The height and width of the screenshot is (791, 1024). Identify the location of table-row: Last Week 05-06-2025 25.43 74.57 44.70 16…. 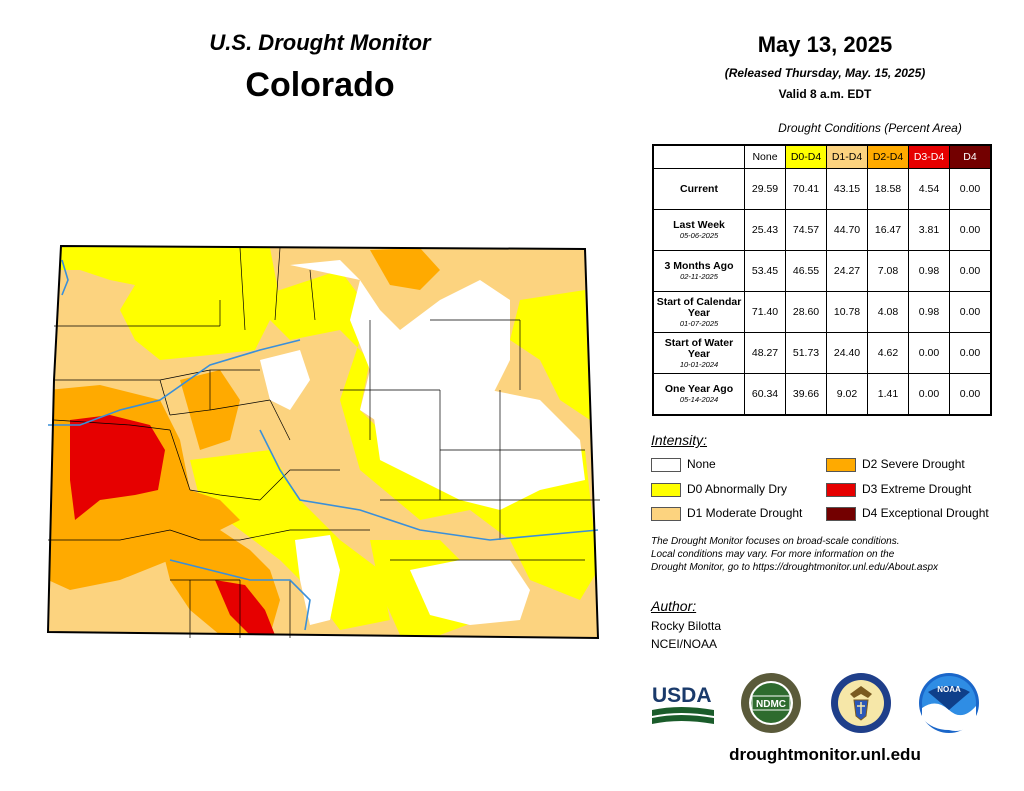
(822, 230).